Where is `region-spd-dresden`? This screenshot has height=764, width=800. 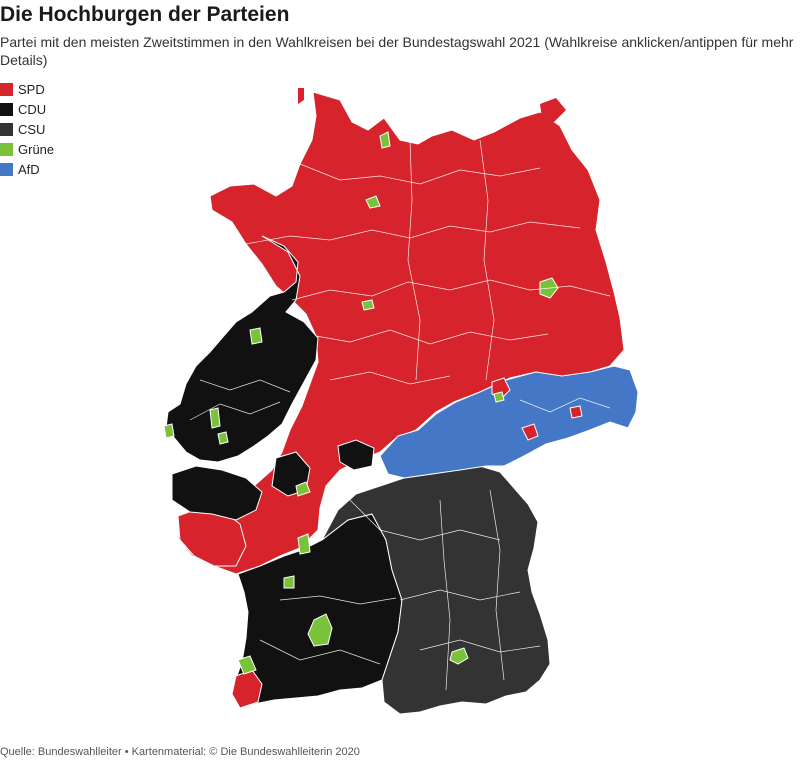
region-spd-dresden is located at coordinates (576, 412).